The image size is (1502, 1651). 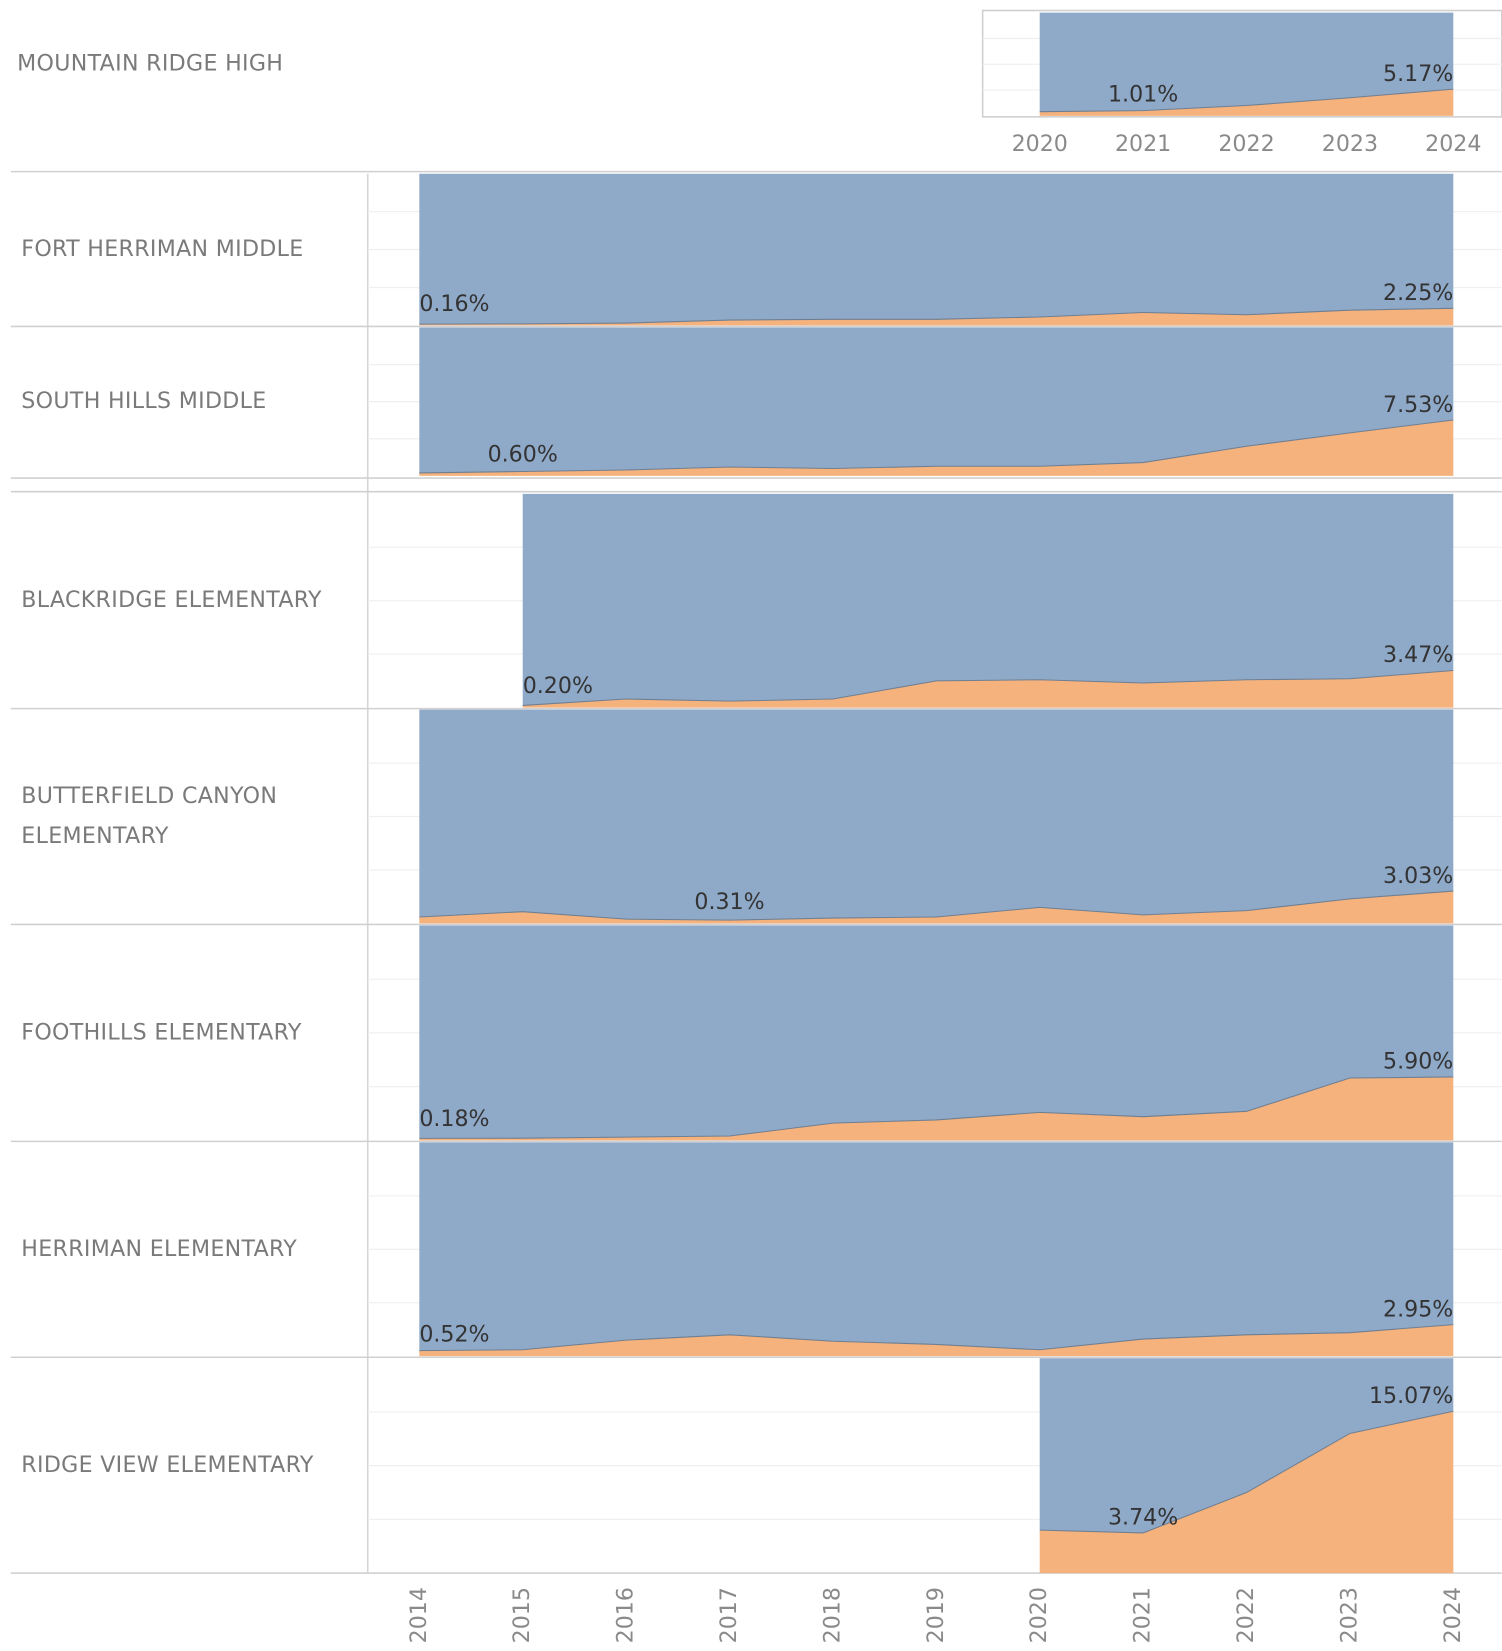 What do you see at coordinates (1418, 405) in the screenshot?
I see `value-label: 7.53%` at bounding box center [1418, 405].